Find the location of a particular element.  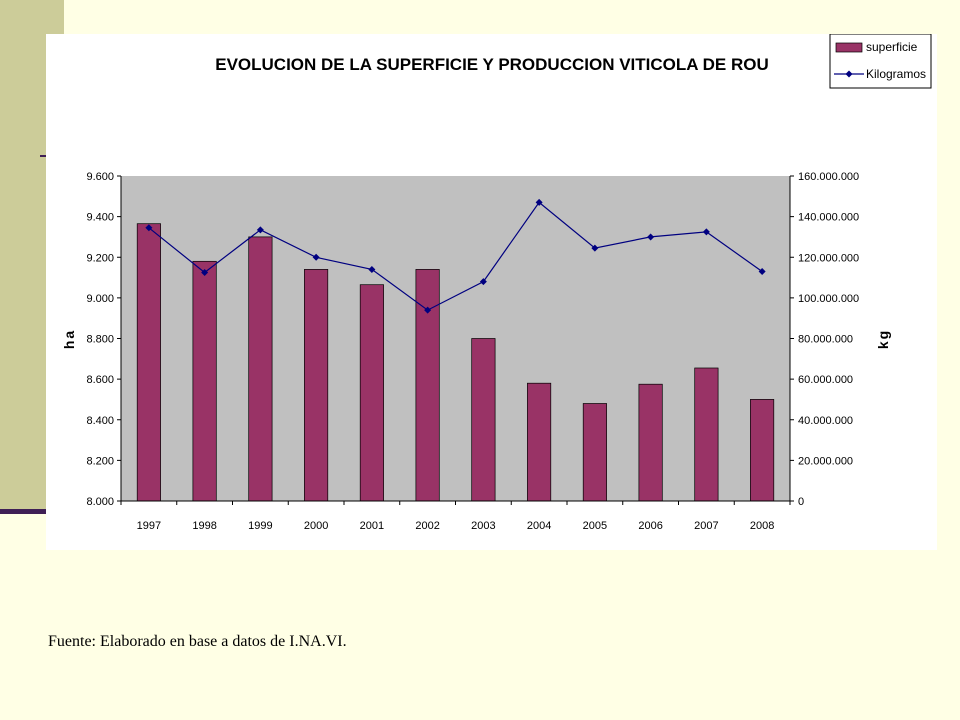

line-series-kilogramos is located at coordinates (455, 256).